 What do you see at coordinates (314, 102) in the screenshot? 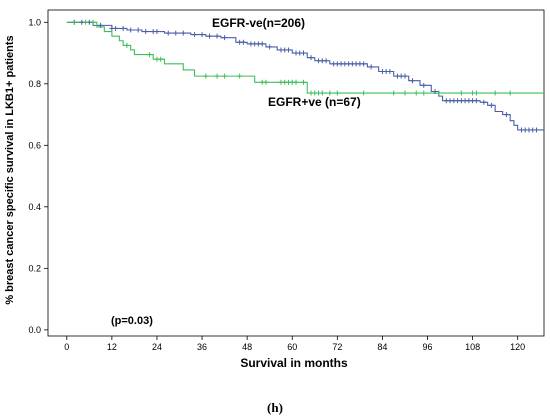
I see `series-label-egfr-positive: EGFR+ve (n=67)` at bounding box center [314, 102].